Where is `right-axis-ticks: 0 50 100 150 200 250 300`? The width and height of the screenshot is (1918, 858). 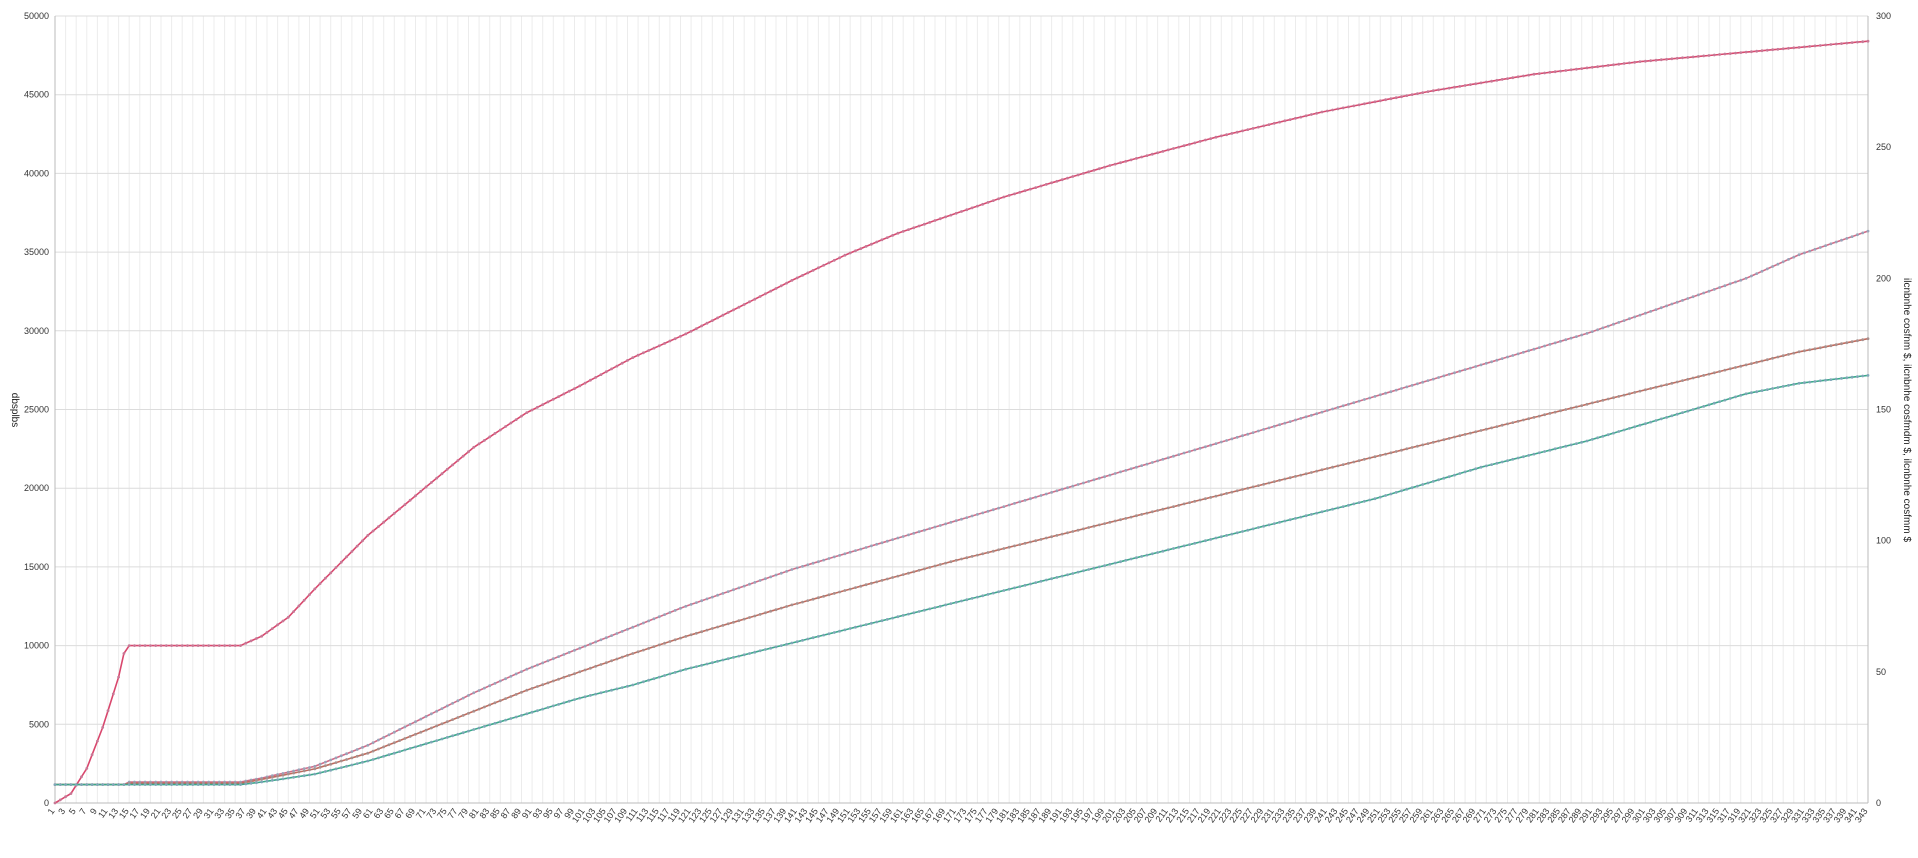
right-axis-ticks: 0 50 100 150 200 250 300 is located at coordinates (1883, 409).